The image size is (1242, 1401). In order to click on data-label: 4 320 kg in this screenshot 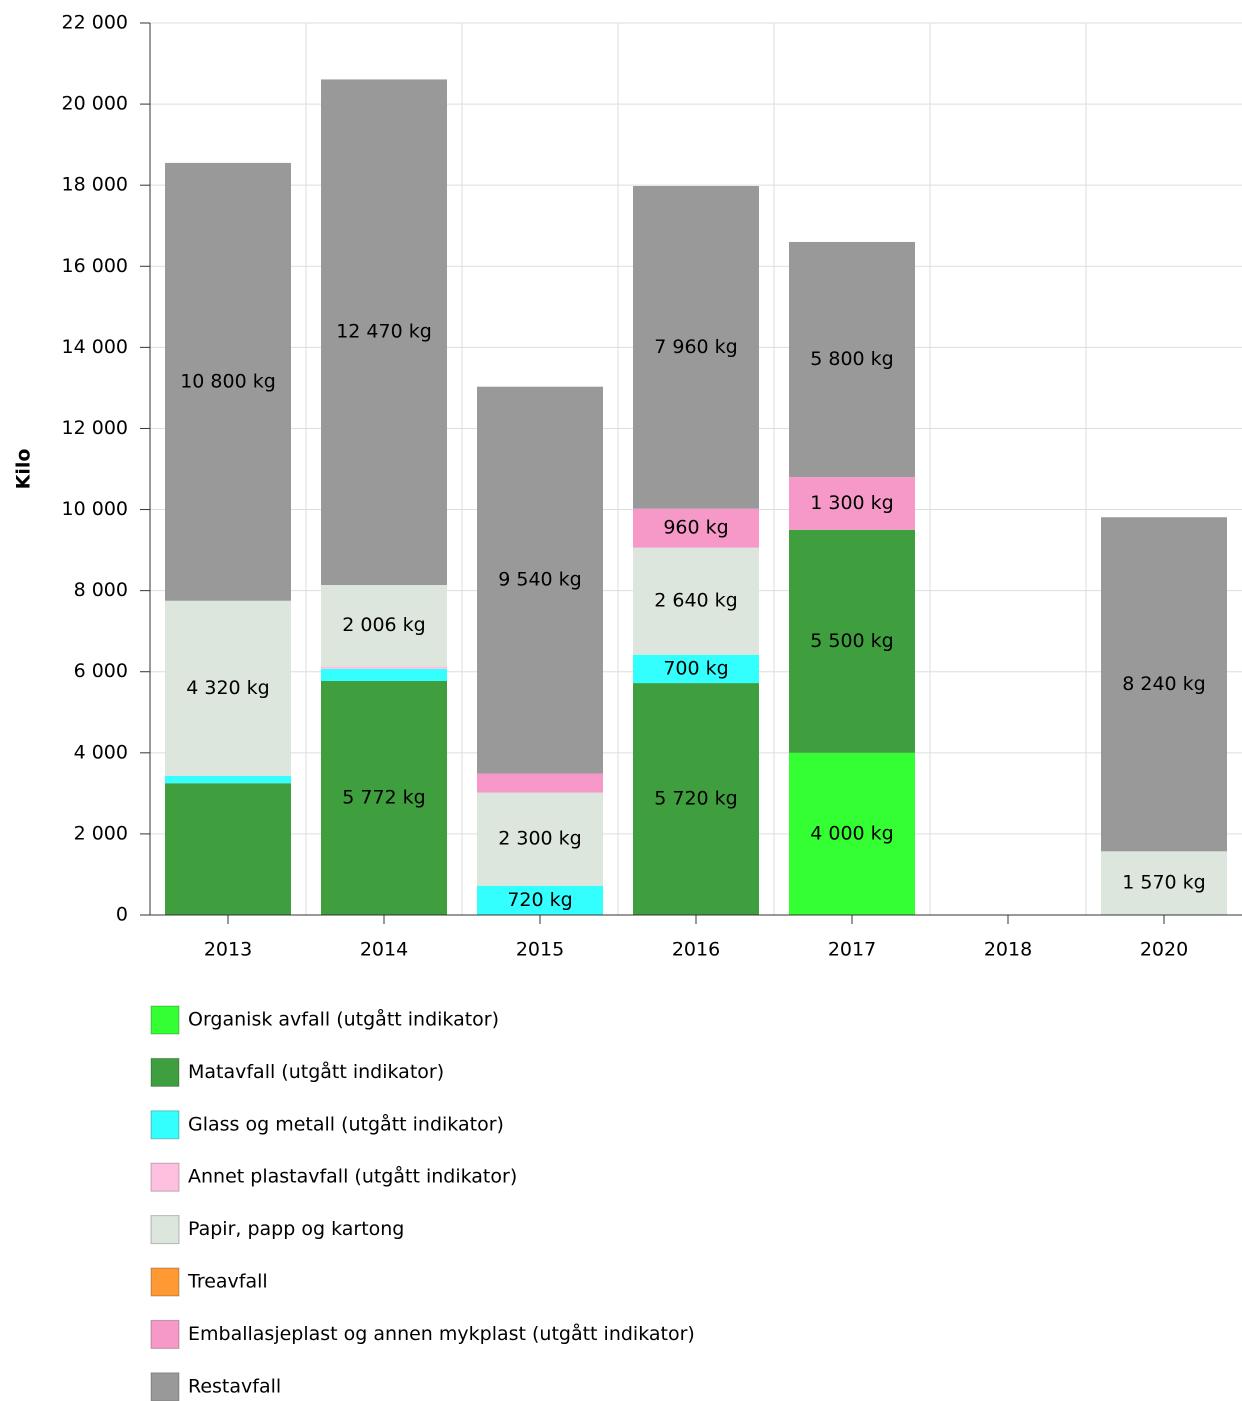, I will do `click(228, 688)`.